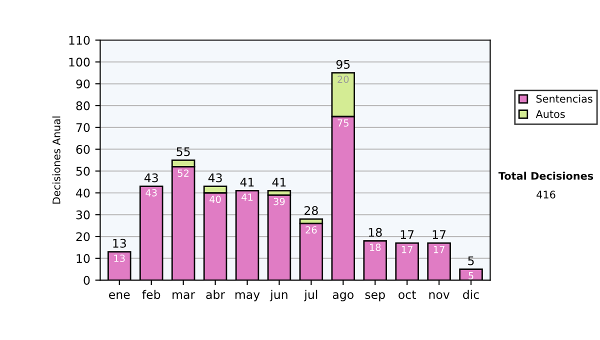  I want to click on total-label: 28, so click(311, 211).